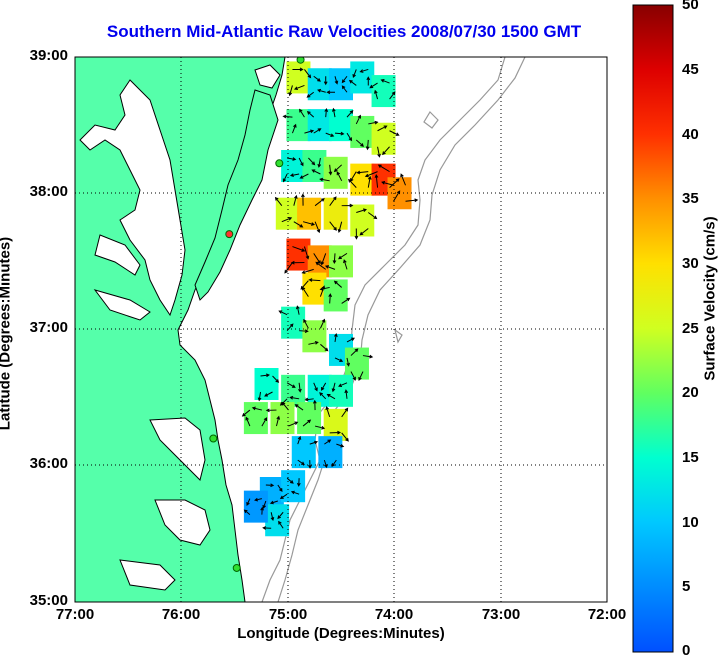  Describe the element at coordinates (394, 614) in the screenshot. I see `x-tick-label: 74:00` at that location.